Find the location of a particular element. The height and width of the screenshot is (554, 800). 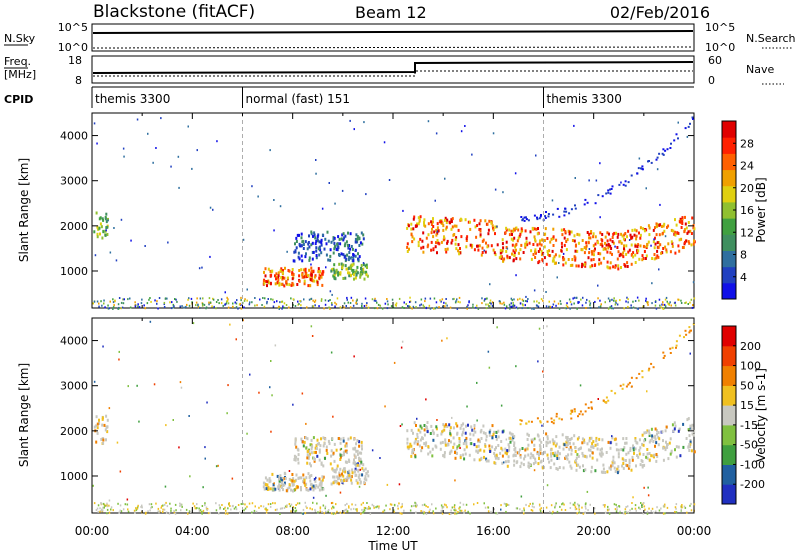

freq-left-tick-bottom: 8 is located at coordinates (78, 80).